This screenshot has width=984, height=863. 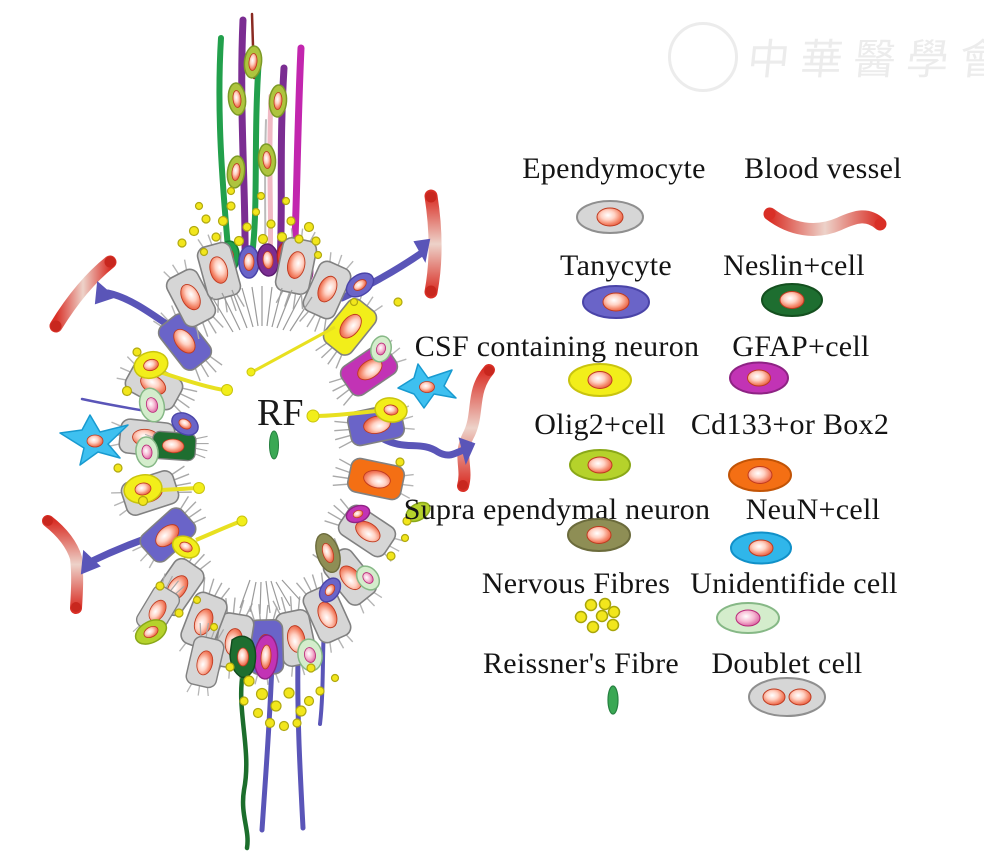 I want to click on legend-label-tanycyte: Tanycyte, so click(x=616, y=265).